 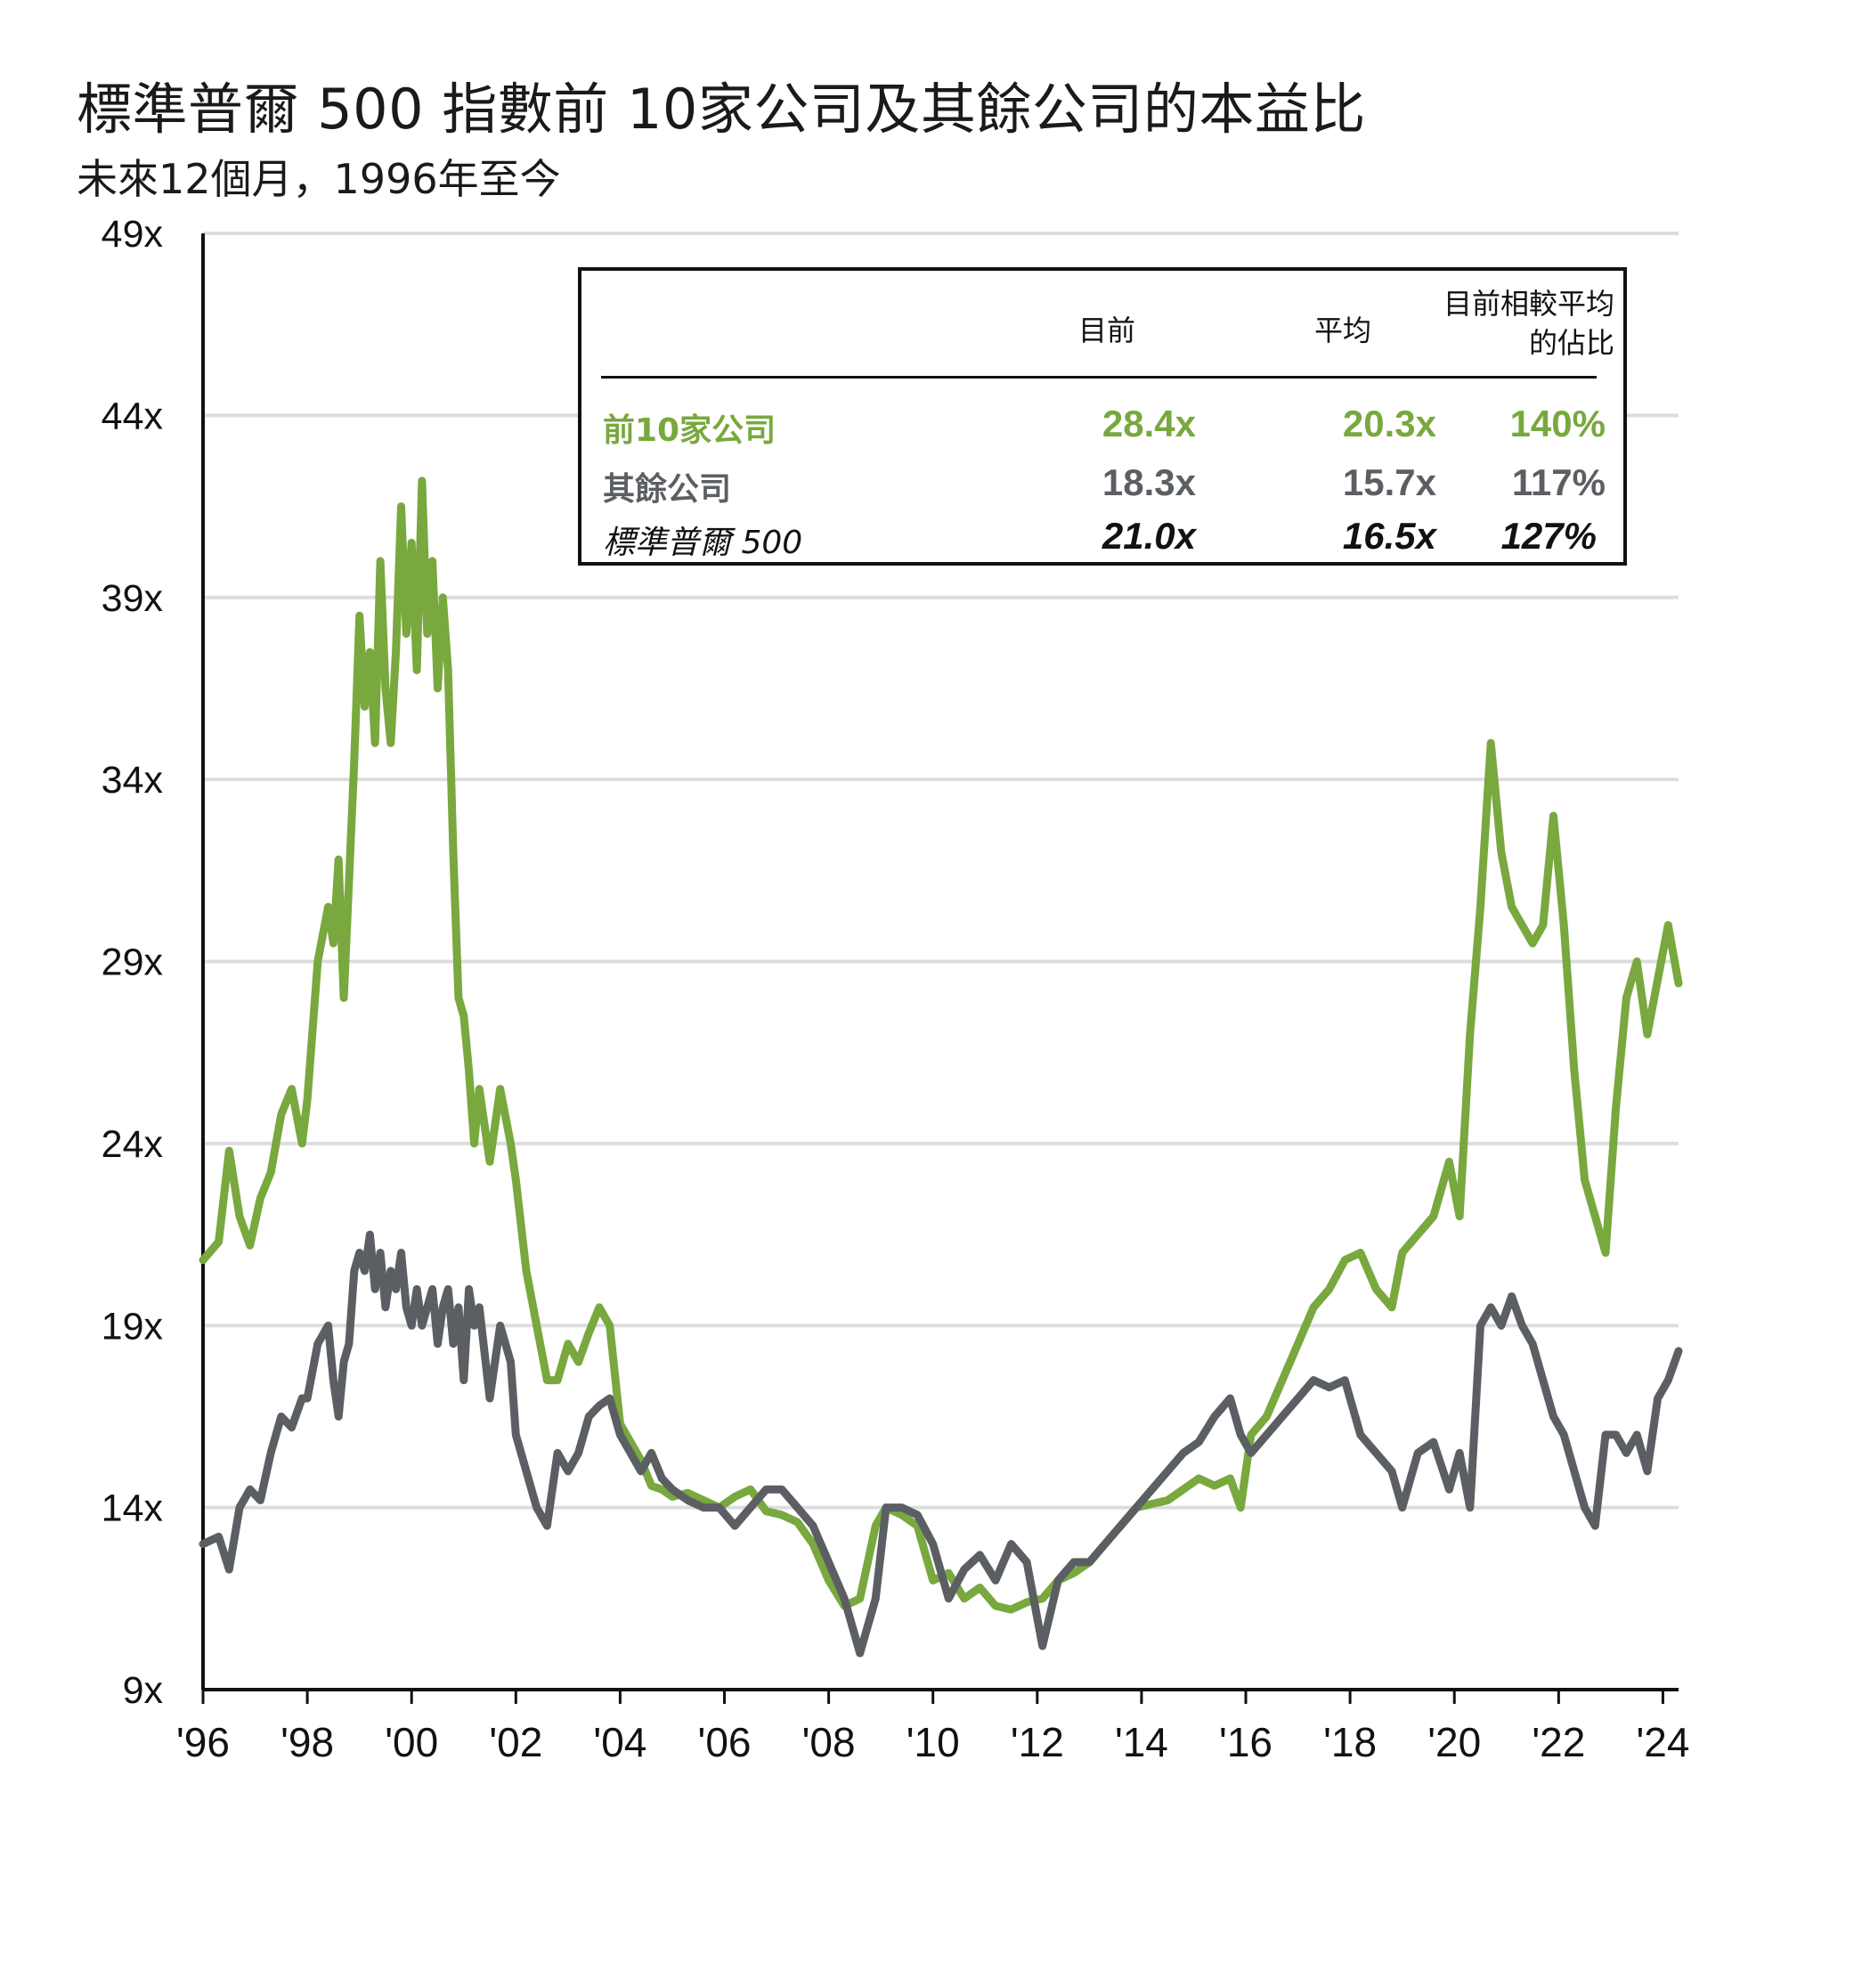 What do you see at coordinates (1106, 330) in the screenshot?
I see `header-current: 目前` at bounding box center [1106, 330].